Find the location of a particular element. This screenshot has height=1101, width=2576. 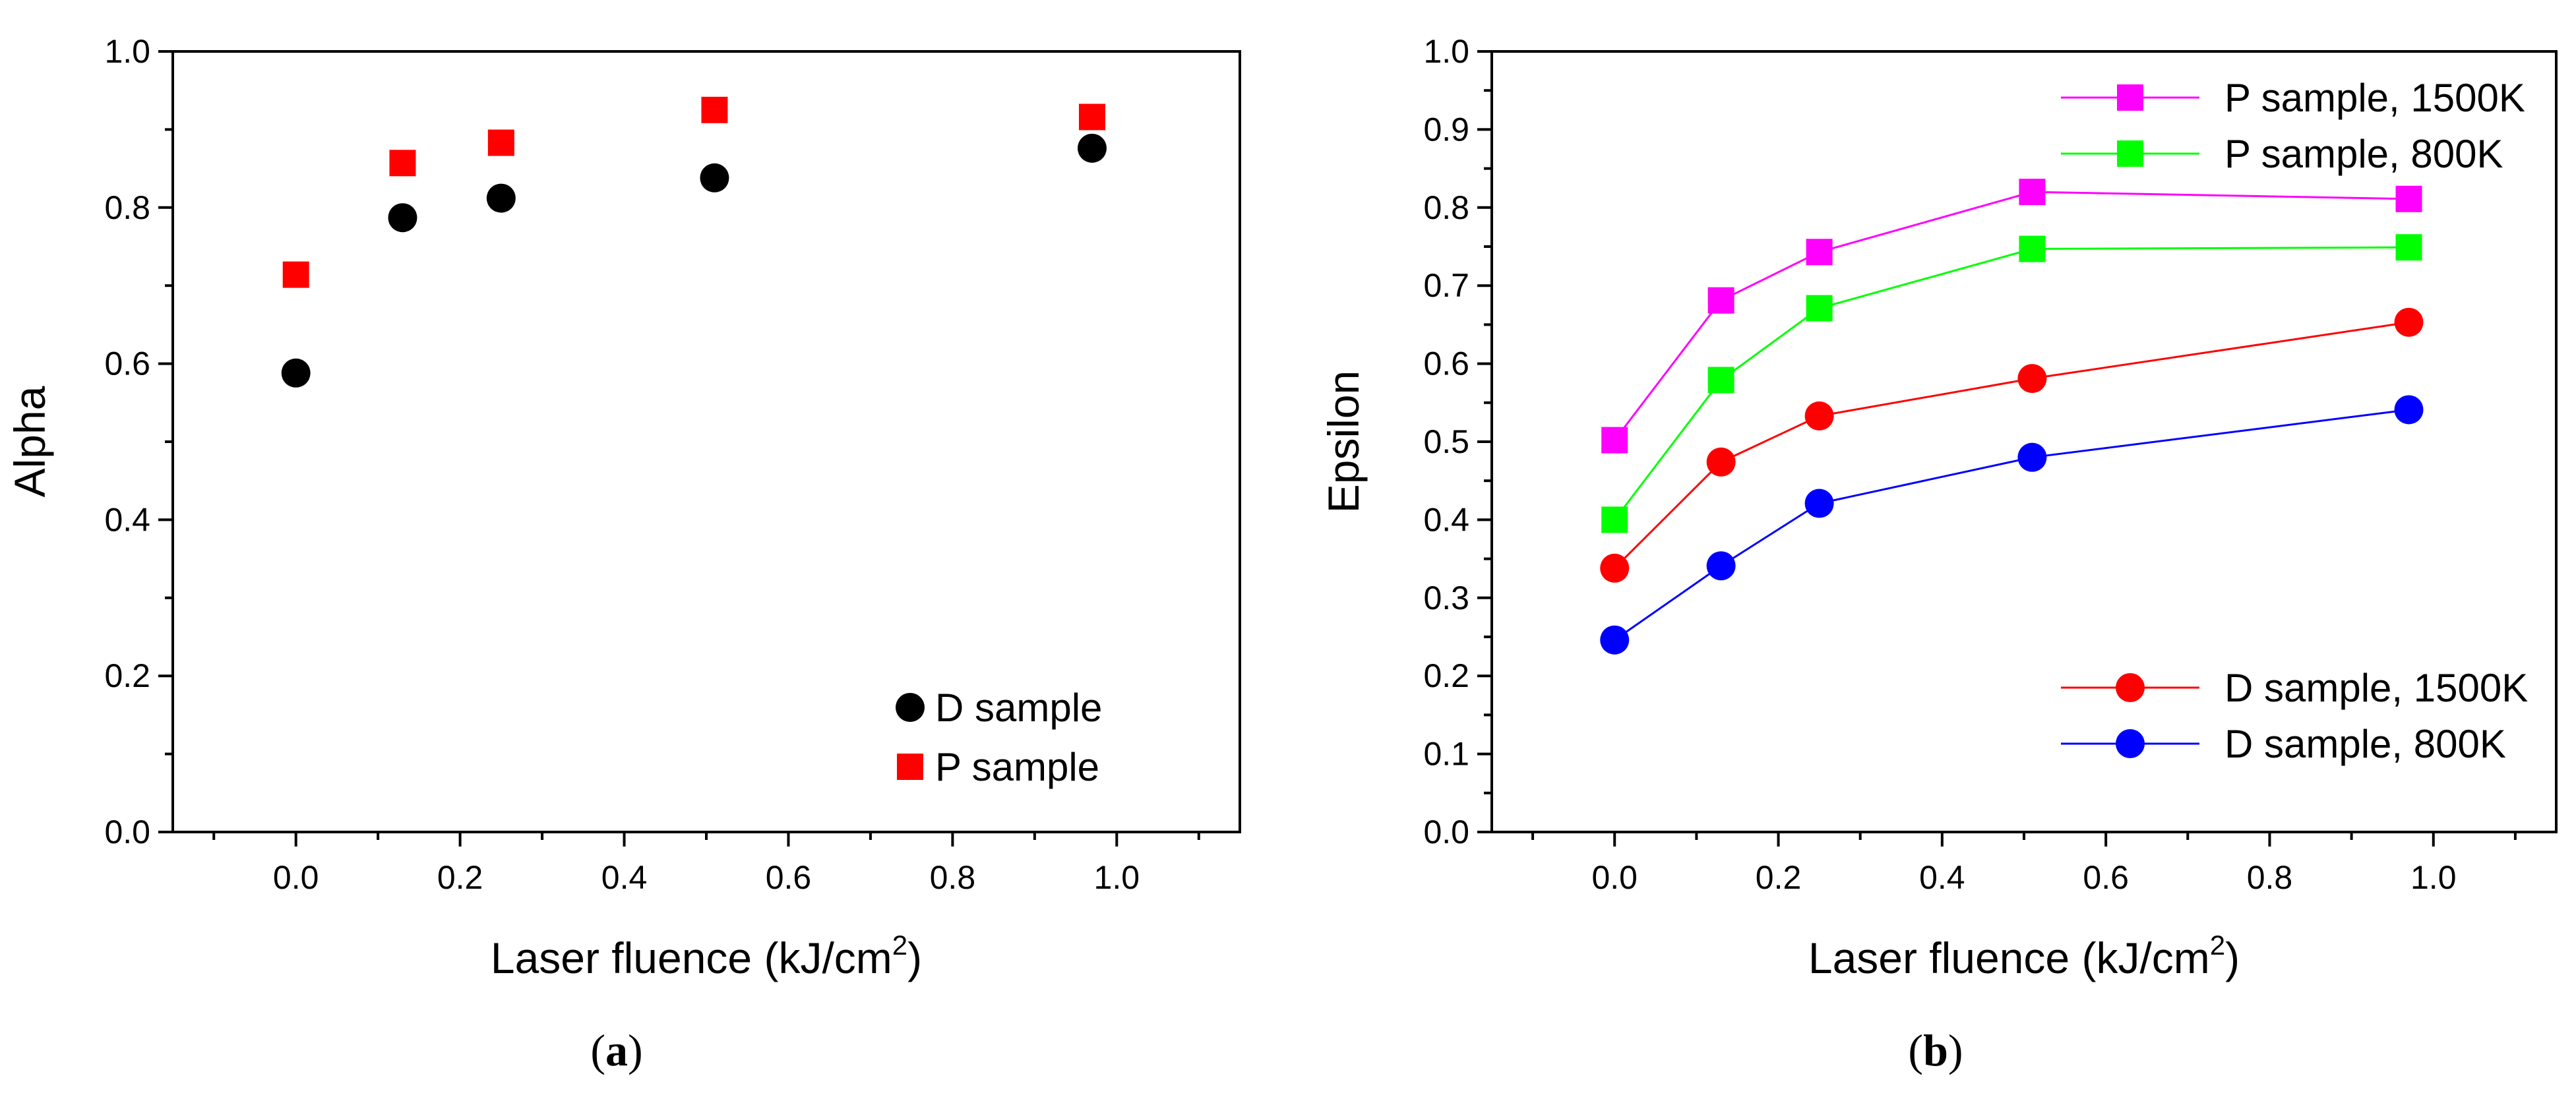

panel-a-x-tick-label: 0.8 is located at coordinates (953, 877).